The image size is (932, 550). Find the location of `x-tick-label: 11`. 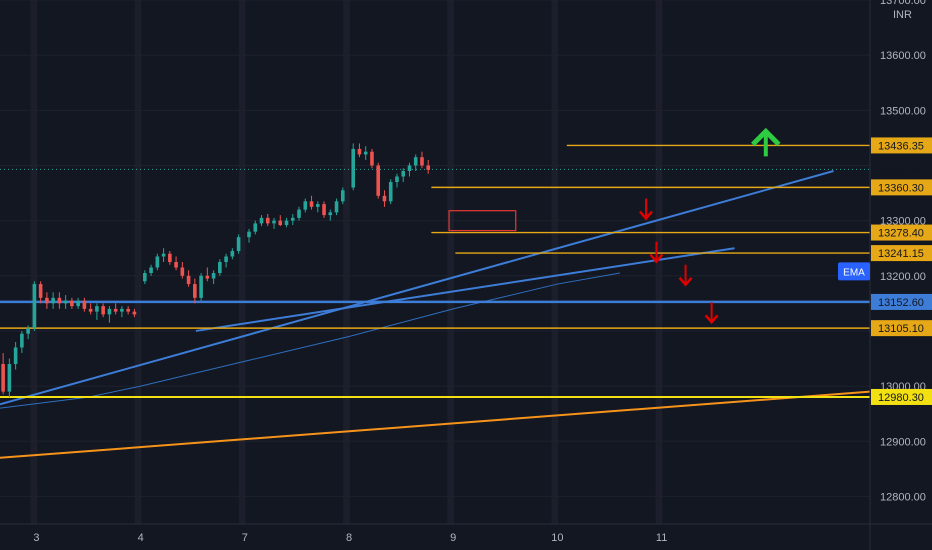

x-tick-label: 11 is located at coordinates (661, 538).